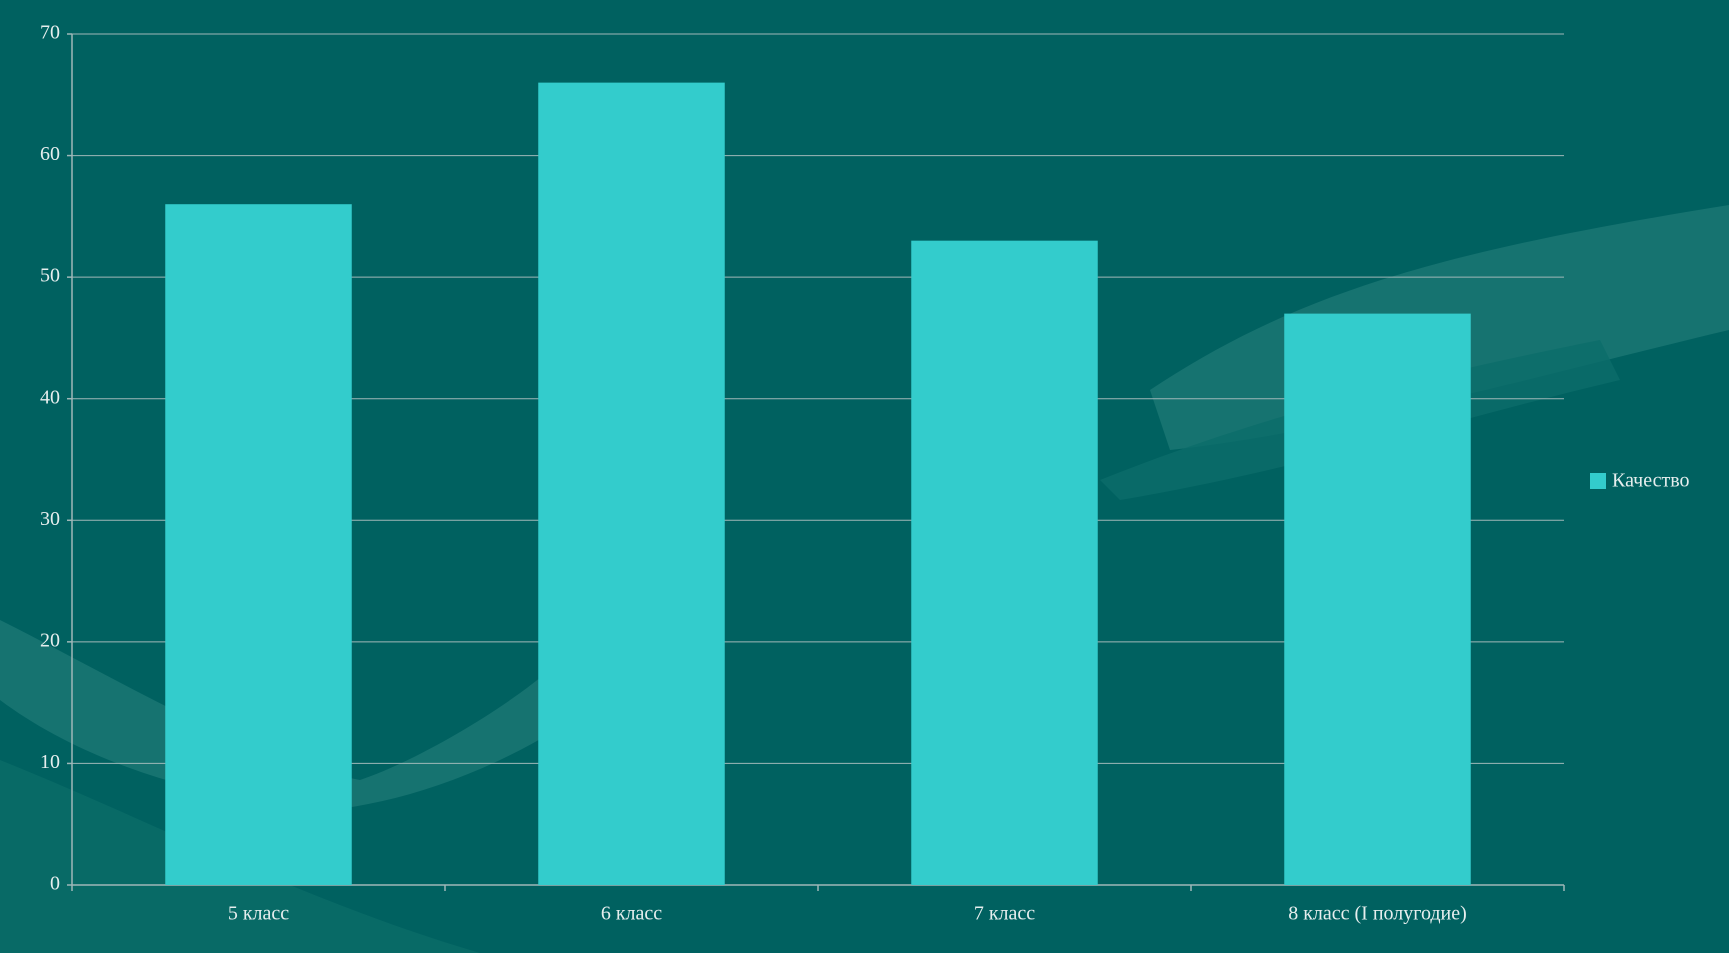  What do you see at coordinates (631, 914) in the screenshot?
I see `x-tick-label: 6 класс` at bounding box center [631, 914].